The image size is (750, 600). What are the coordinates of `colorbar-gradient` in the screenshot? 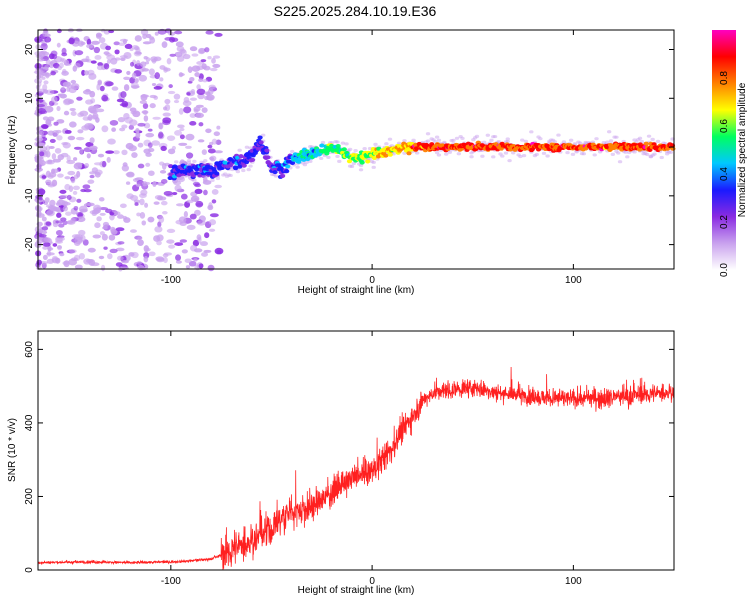 It's located at (724, 150).